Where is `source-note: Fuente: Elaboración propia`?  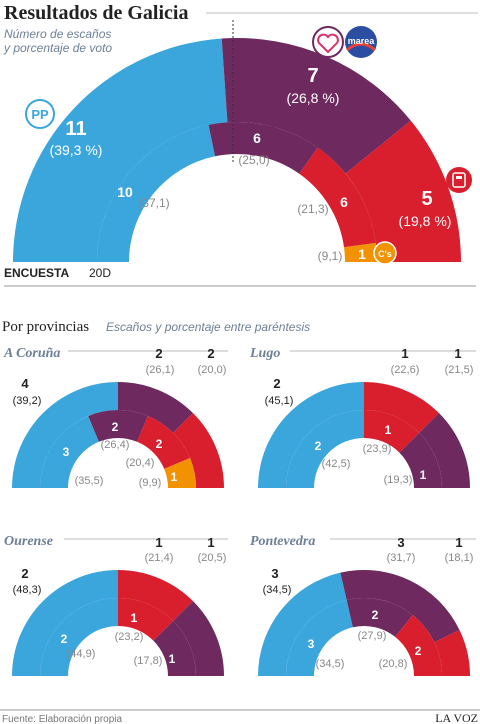 source-note: Fuente: Elaboración propia is located at coordinates (62, 719).